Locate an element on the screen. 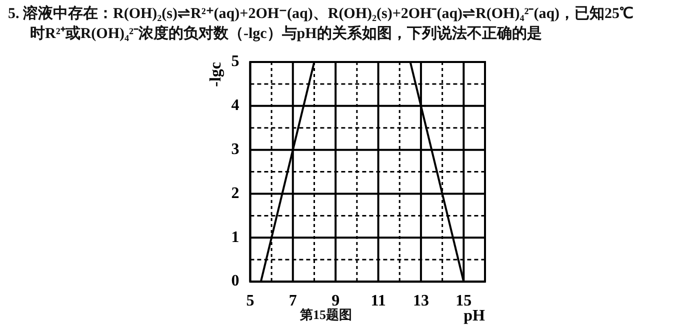 This screenshot has height=330, width=700. text: 5. 溶液中存在：R(OH)₂(s)⇌R²⁺(aq)+2OH⁻(aq)、R(OH)₂(s)+2OH⁻(aq)⇌R(OH)₄²⁻(aq)，已知25℃ is located at coordinates (321, 13).